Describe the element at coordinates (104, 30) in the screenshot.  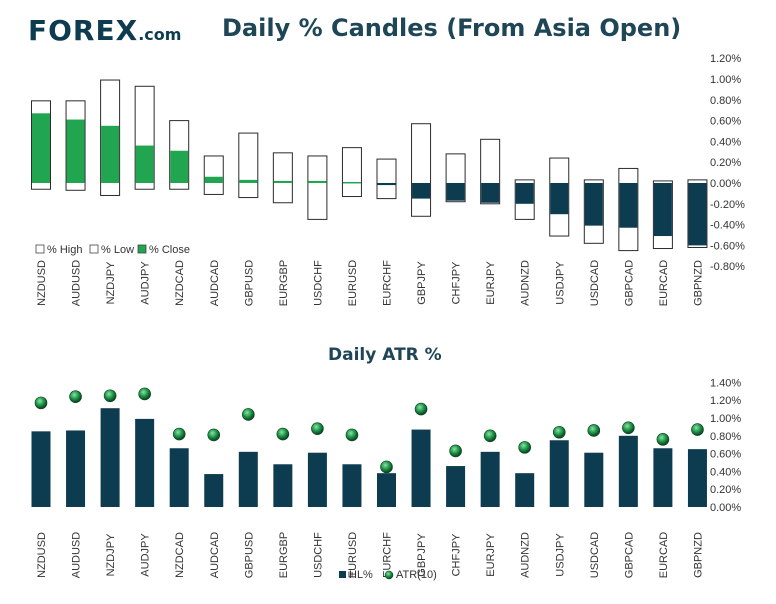
I see `forex-logo: FOREX.com` at that location.